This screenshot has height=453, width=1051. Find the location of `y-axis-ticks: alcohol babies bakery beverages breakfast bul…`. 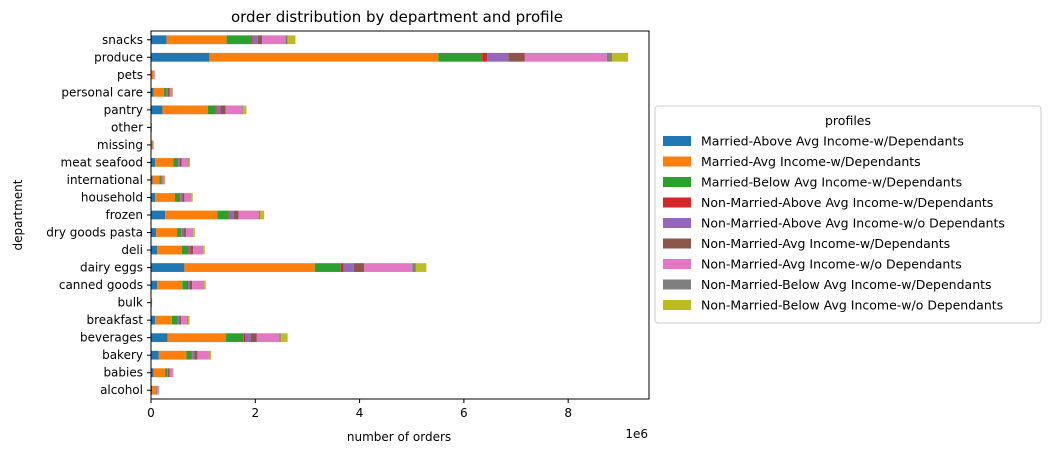

y-axis-ticks: alcohol babies bakery beverages breakfast bul… is located at coordinates (98, 215).